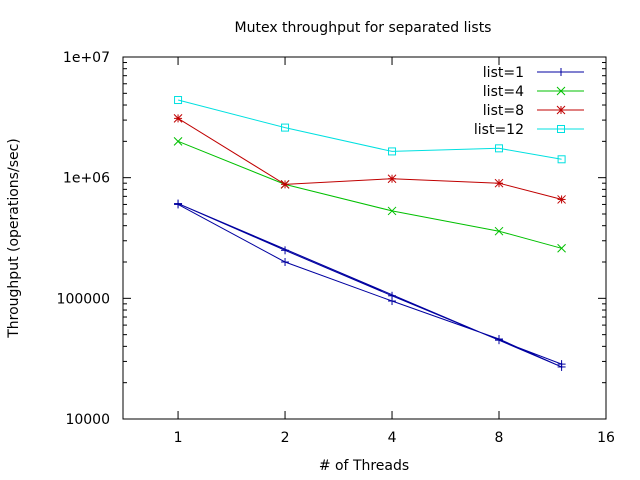 This screenshot has height=480, width=640. Describe the element at coordinates (392, 438) in the screenshot. I see `x-tick-label: 4` at that location.